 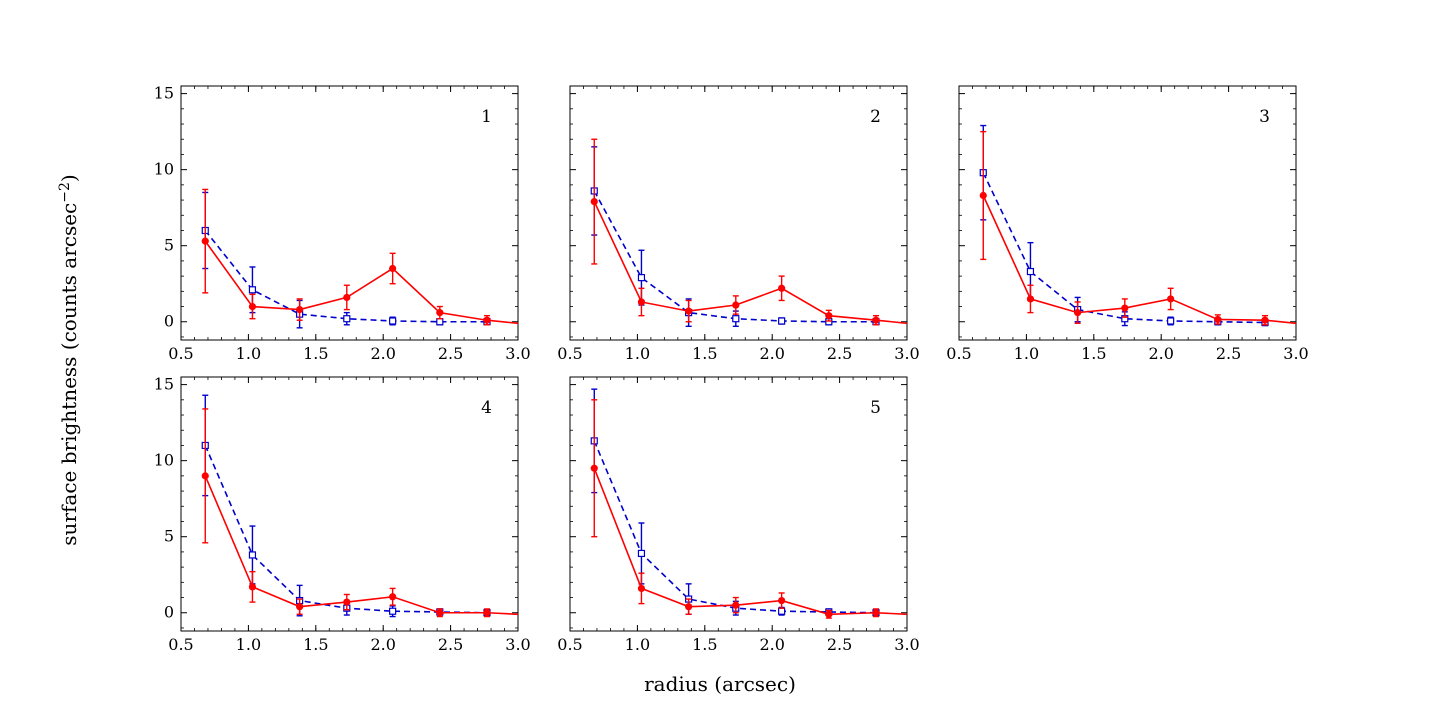 What do you see at coordinates (69, 178) in the screenshot?
I see `y-axis-title-close: )` at bounding box center [69, 178].